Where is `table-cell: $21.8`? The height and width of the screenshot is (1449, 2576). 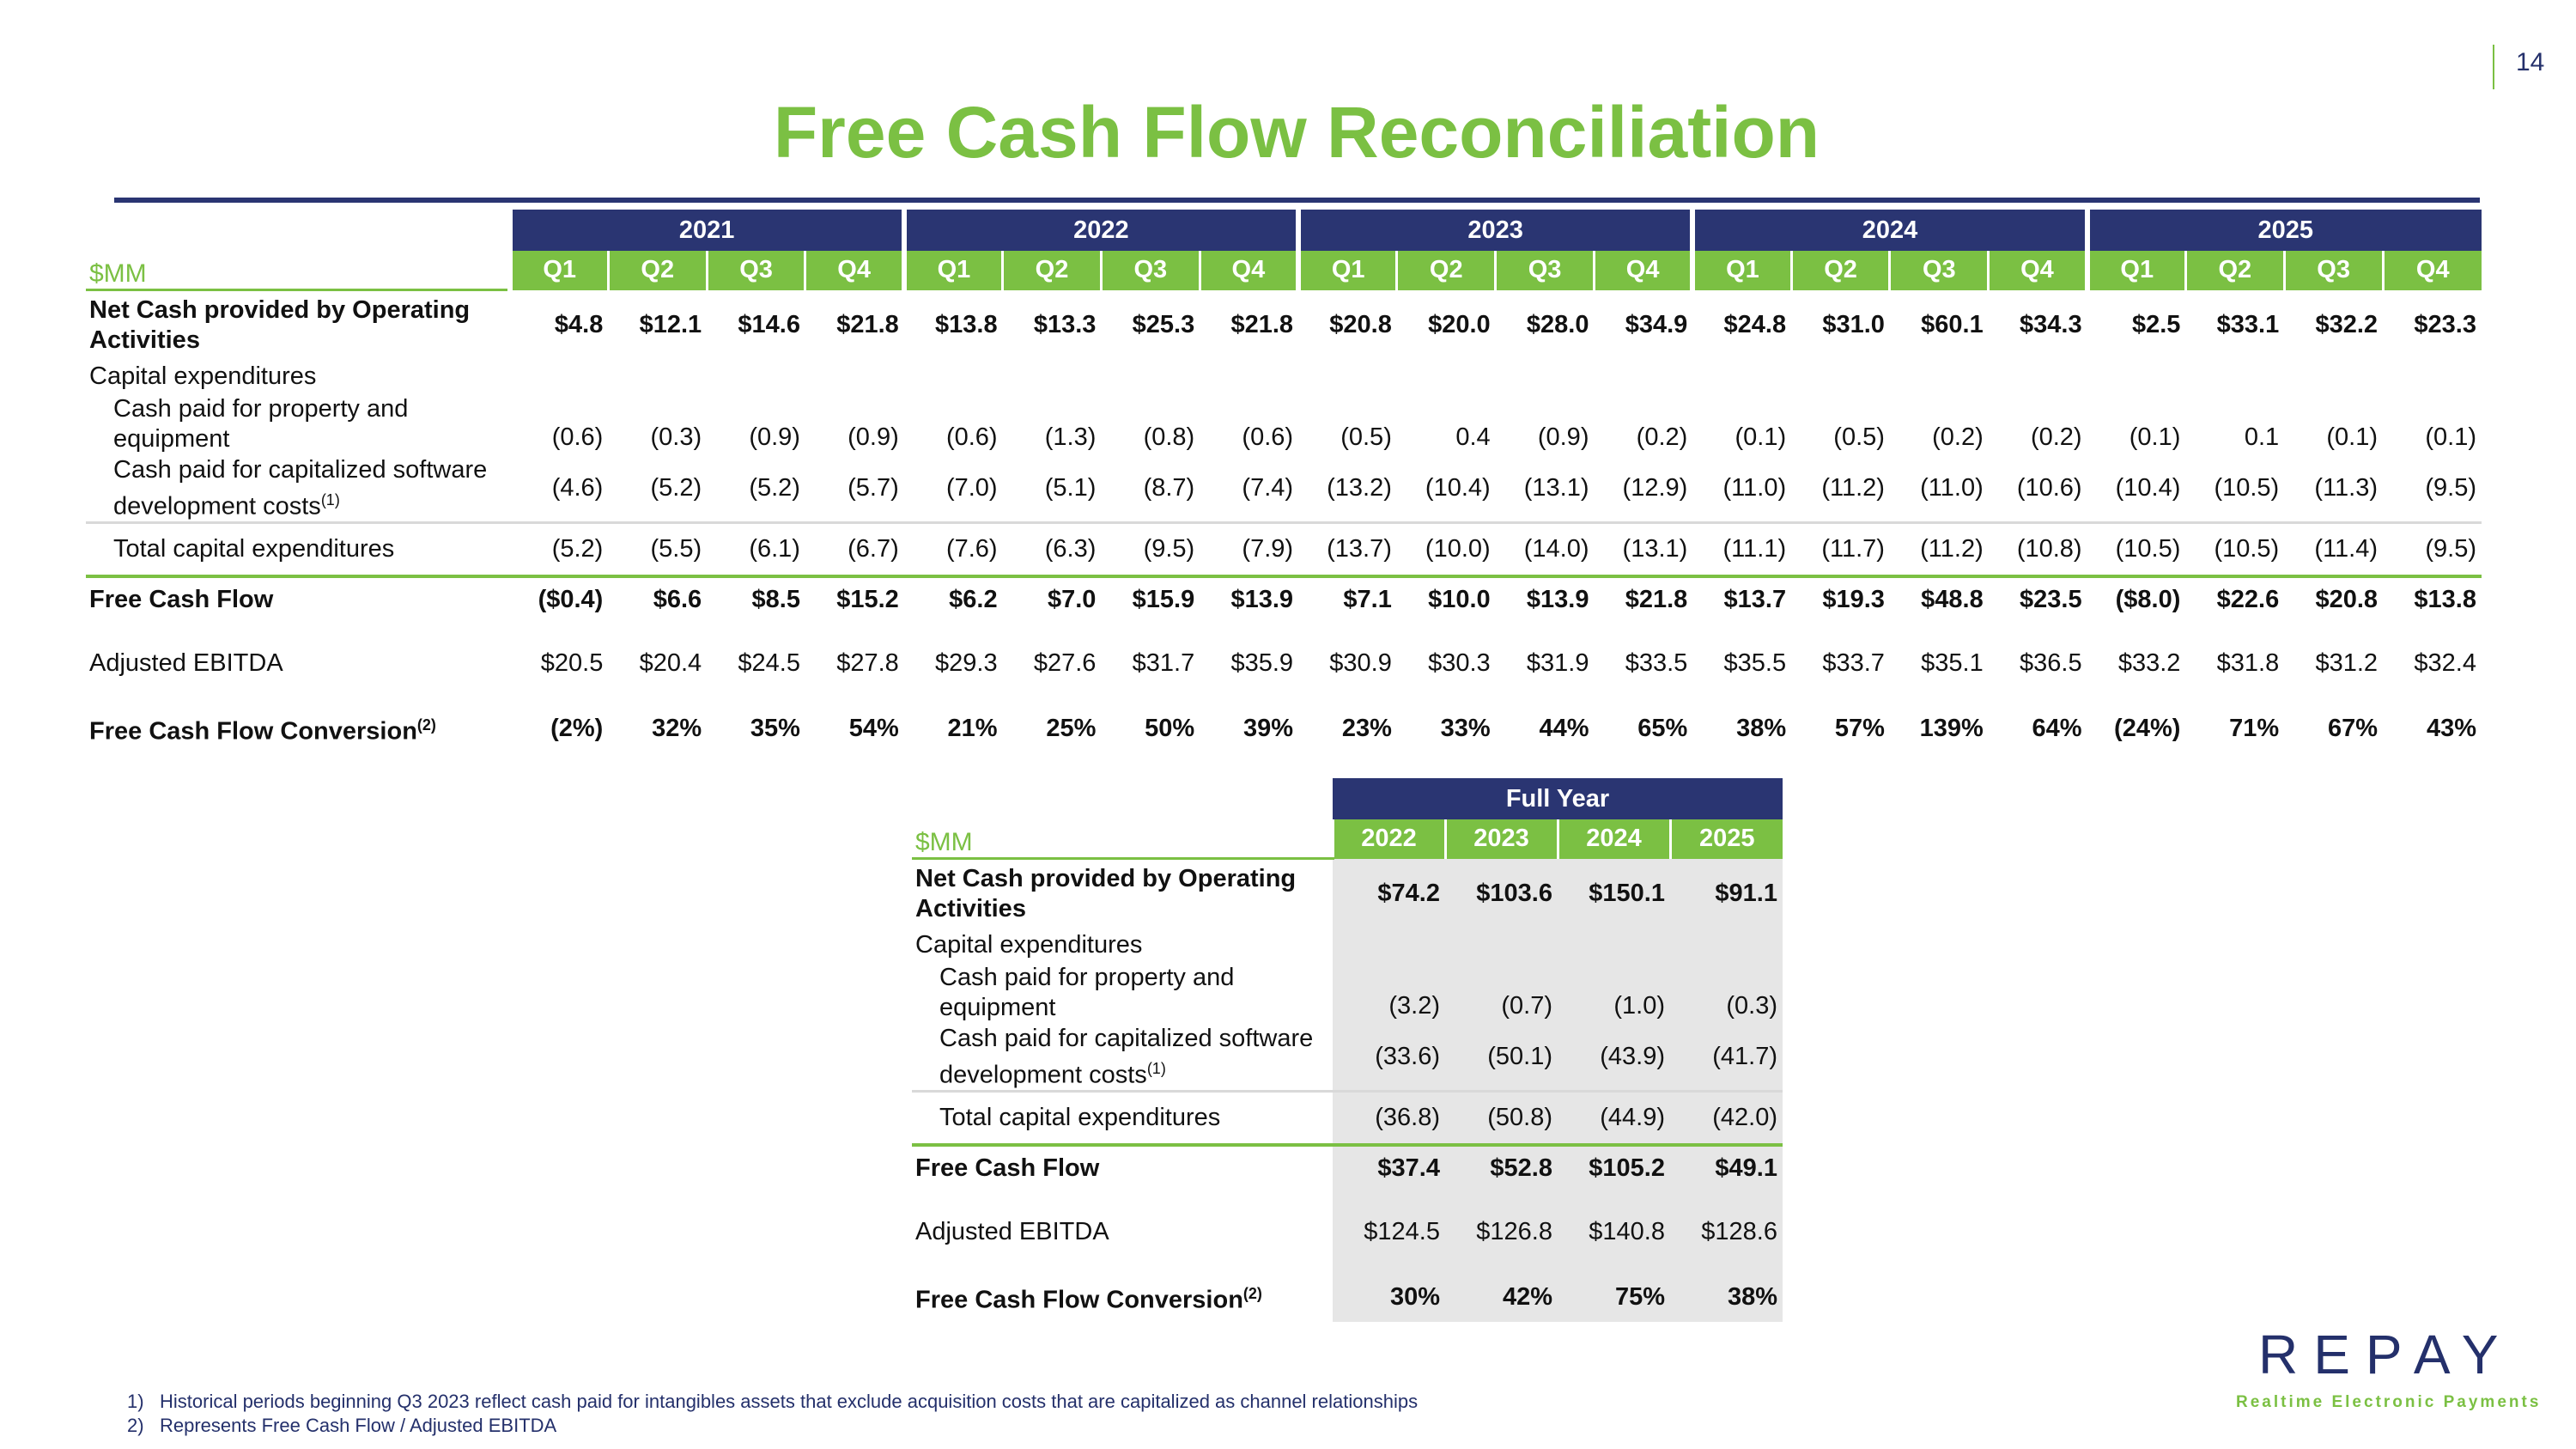
table-cell: $21.8 is located at coordinates (867, 324).